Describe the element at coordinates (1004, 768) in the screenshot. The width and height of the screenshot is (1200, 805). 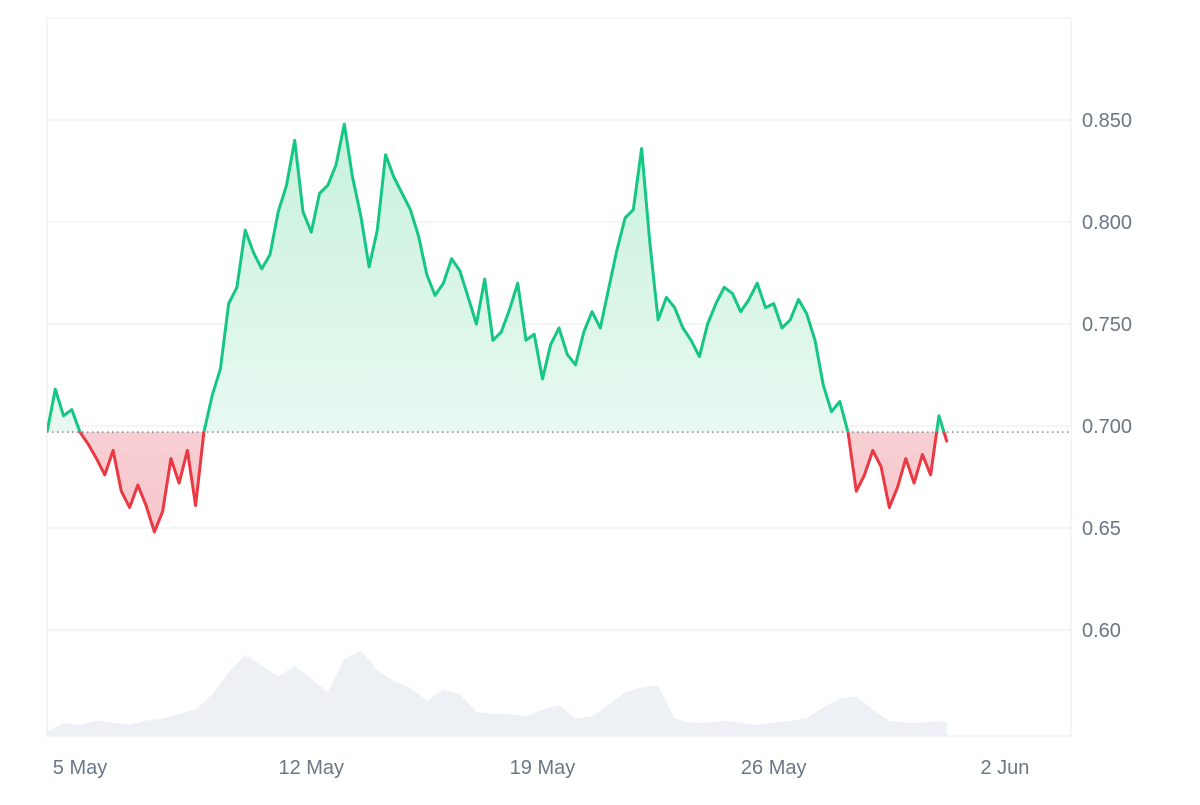
I see `x-tick-label: 2 Jun` at that location.